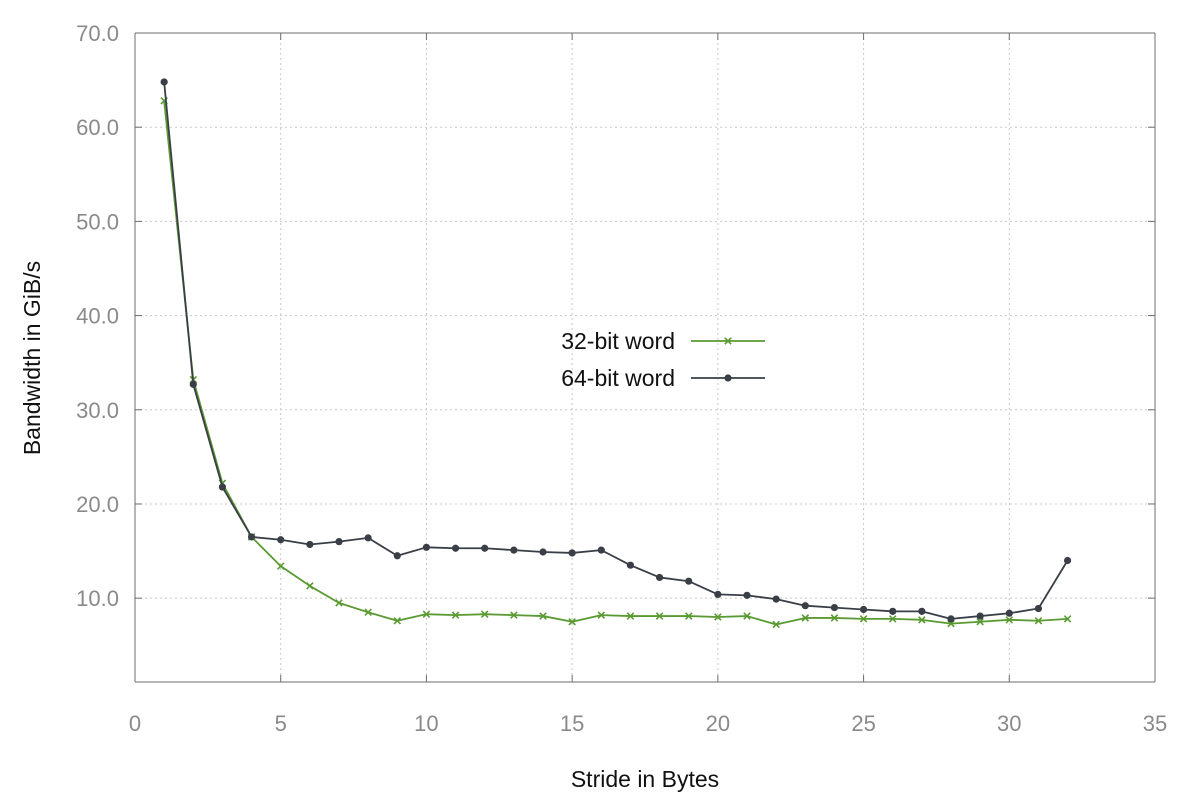 This screenshot has height=805, width=1200. What do you see at coordinates (97, 33) in the screenshot?
I see `y-tick-label: 70.0` at bounding box center [97, 33].